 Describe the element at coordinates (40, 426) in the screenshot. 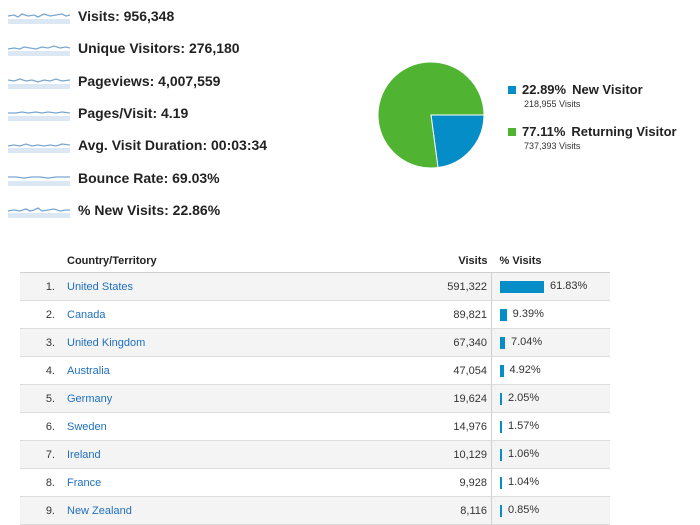

I see `row-rank: 6.` at that location.